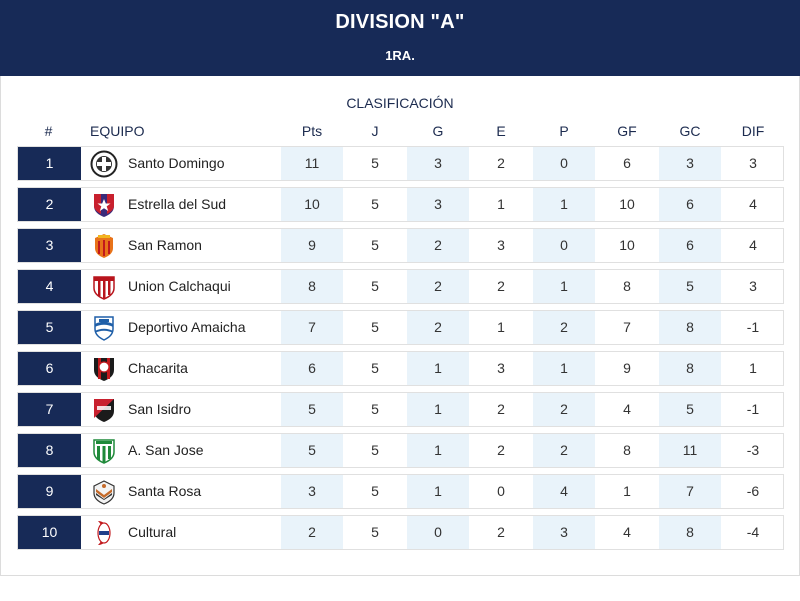 This screenshot has width=800, height=601. Describe the element at coordinates (49, 204) in the screenshot. I see `position-cell: 2` at that location.